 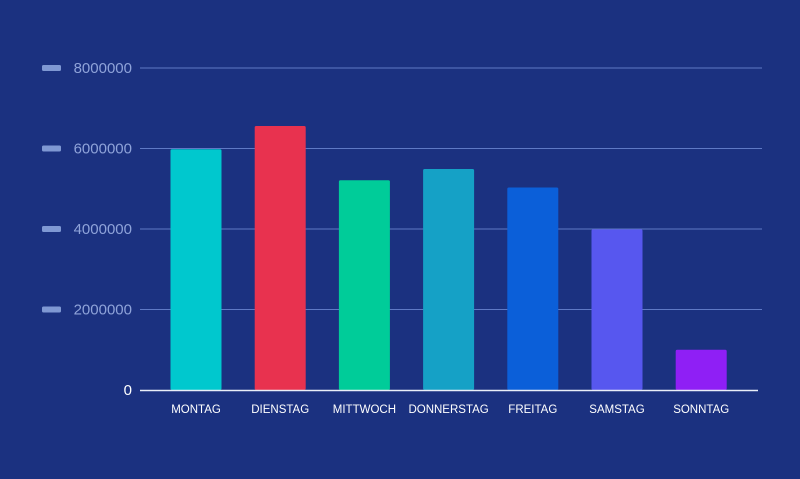 What do you see at coordinates (448, 410) in the screenshot?
I see `x-tick-label: DONNERSTAG` at bounding box center [448, 410].